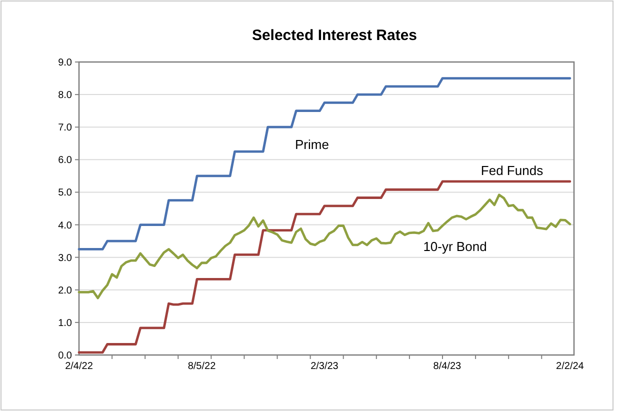 The image size is (624, 418). Describe the element at coordinates (65, 258) in the screenshot. I see `y-tick-label: 3.0` at that location.